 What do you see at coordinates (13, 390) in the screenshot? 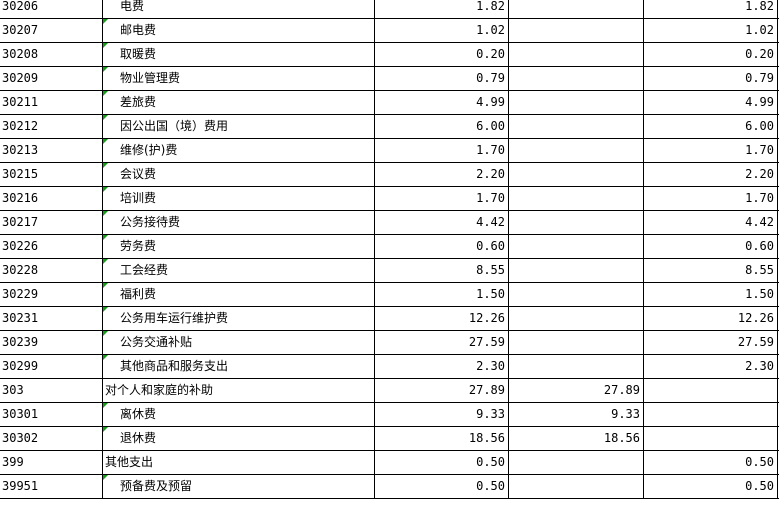
I see `code-cell: 303` at bounding box center [13, 390].